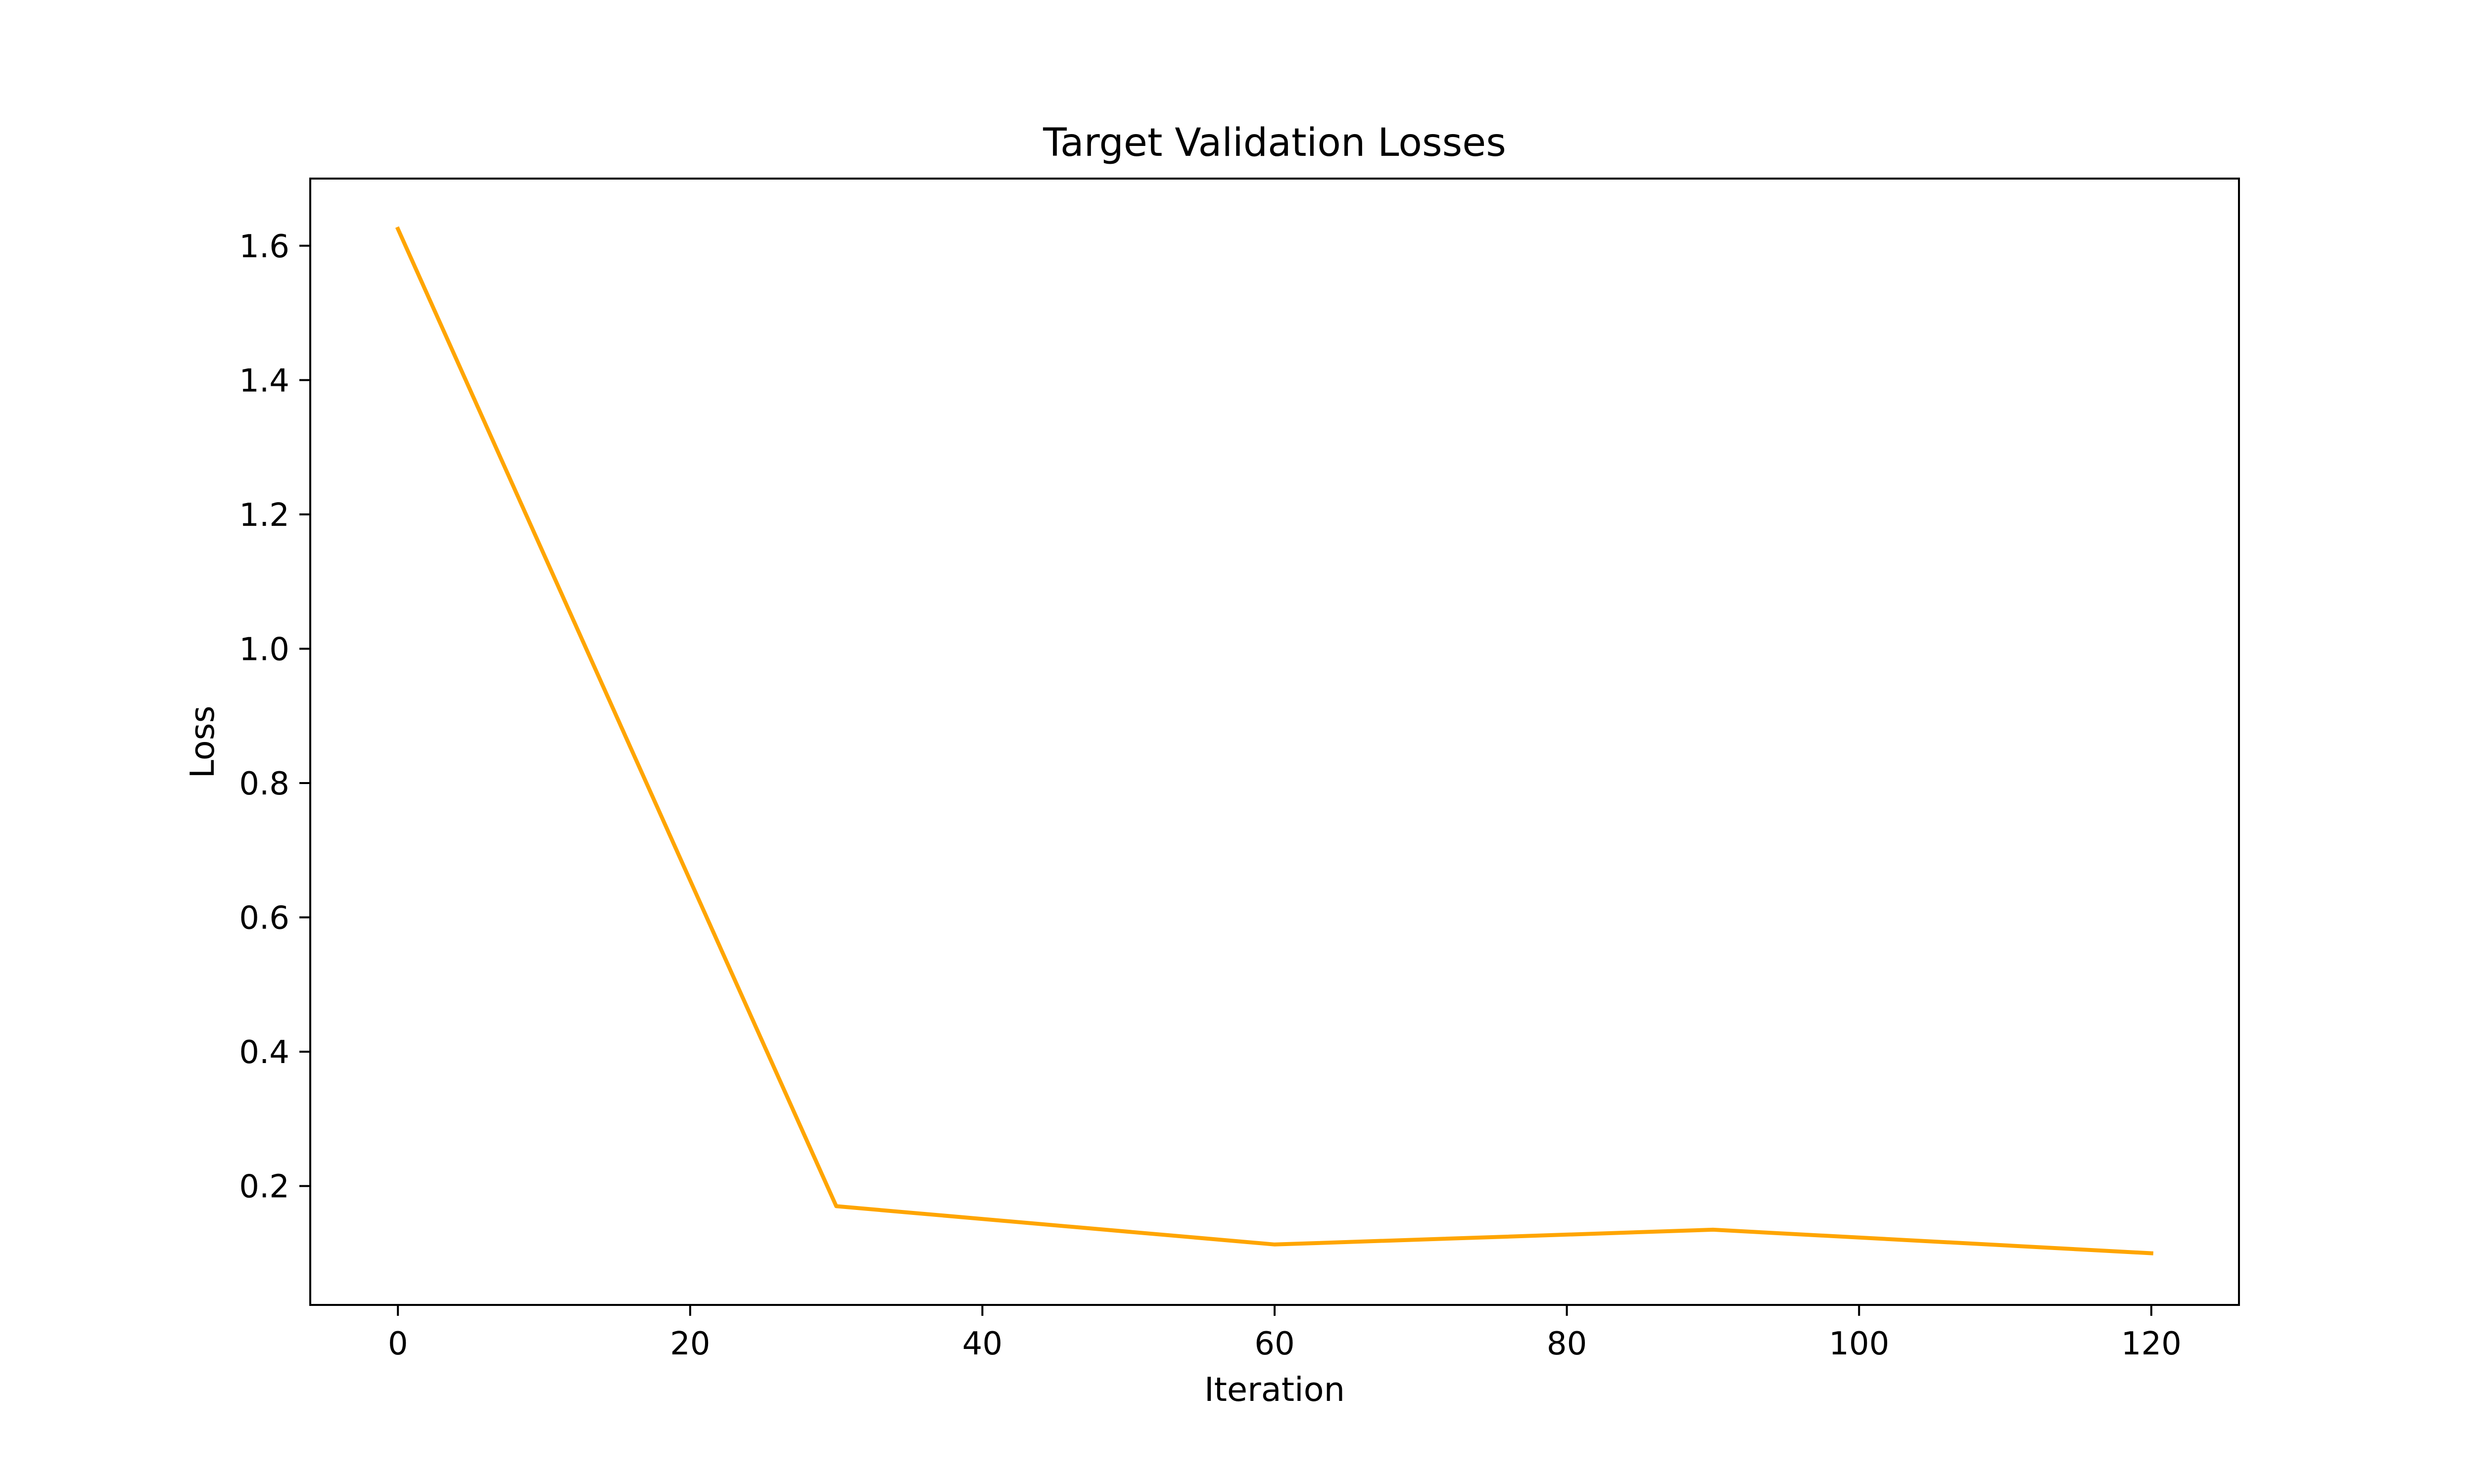 Image resolution: width=2474 pixels, height=1484 pixels. I want to click on y-axis-label: Loss, so click(202, 742).